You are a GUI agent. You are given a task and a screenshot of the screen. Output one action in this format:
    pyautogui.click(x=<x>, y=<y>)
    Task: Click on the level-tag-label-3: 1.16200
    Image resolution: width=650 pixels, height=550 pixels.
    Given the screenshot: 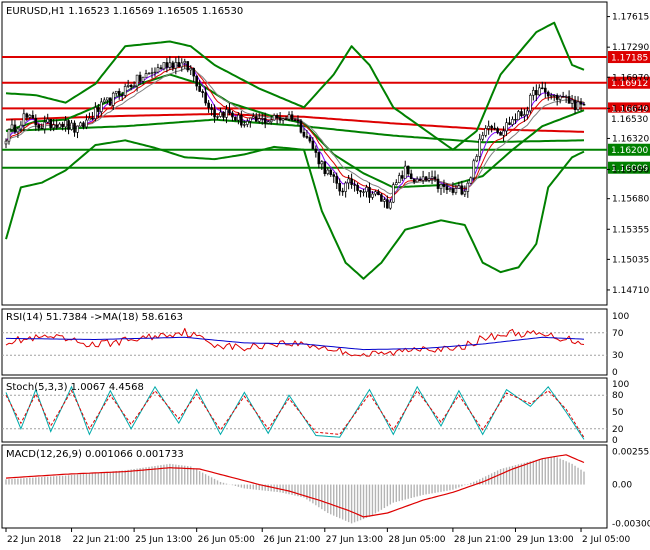 What is the action you would take?
    pyautogui.click(x=629, y=151)
    